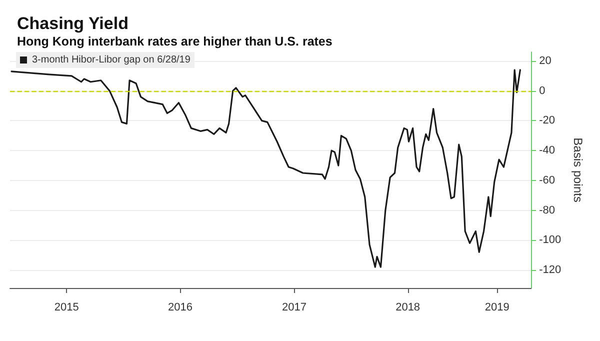 The image size is (600, 341). What do you see at coordinates (547, 150) in the screenshot?
I see `y-tick-label: -40` at bounding box center [547, 150].